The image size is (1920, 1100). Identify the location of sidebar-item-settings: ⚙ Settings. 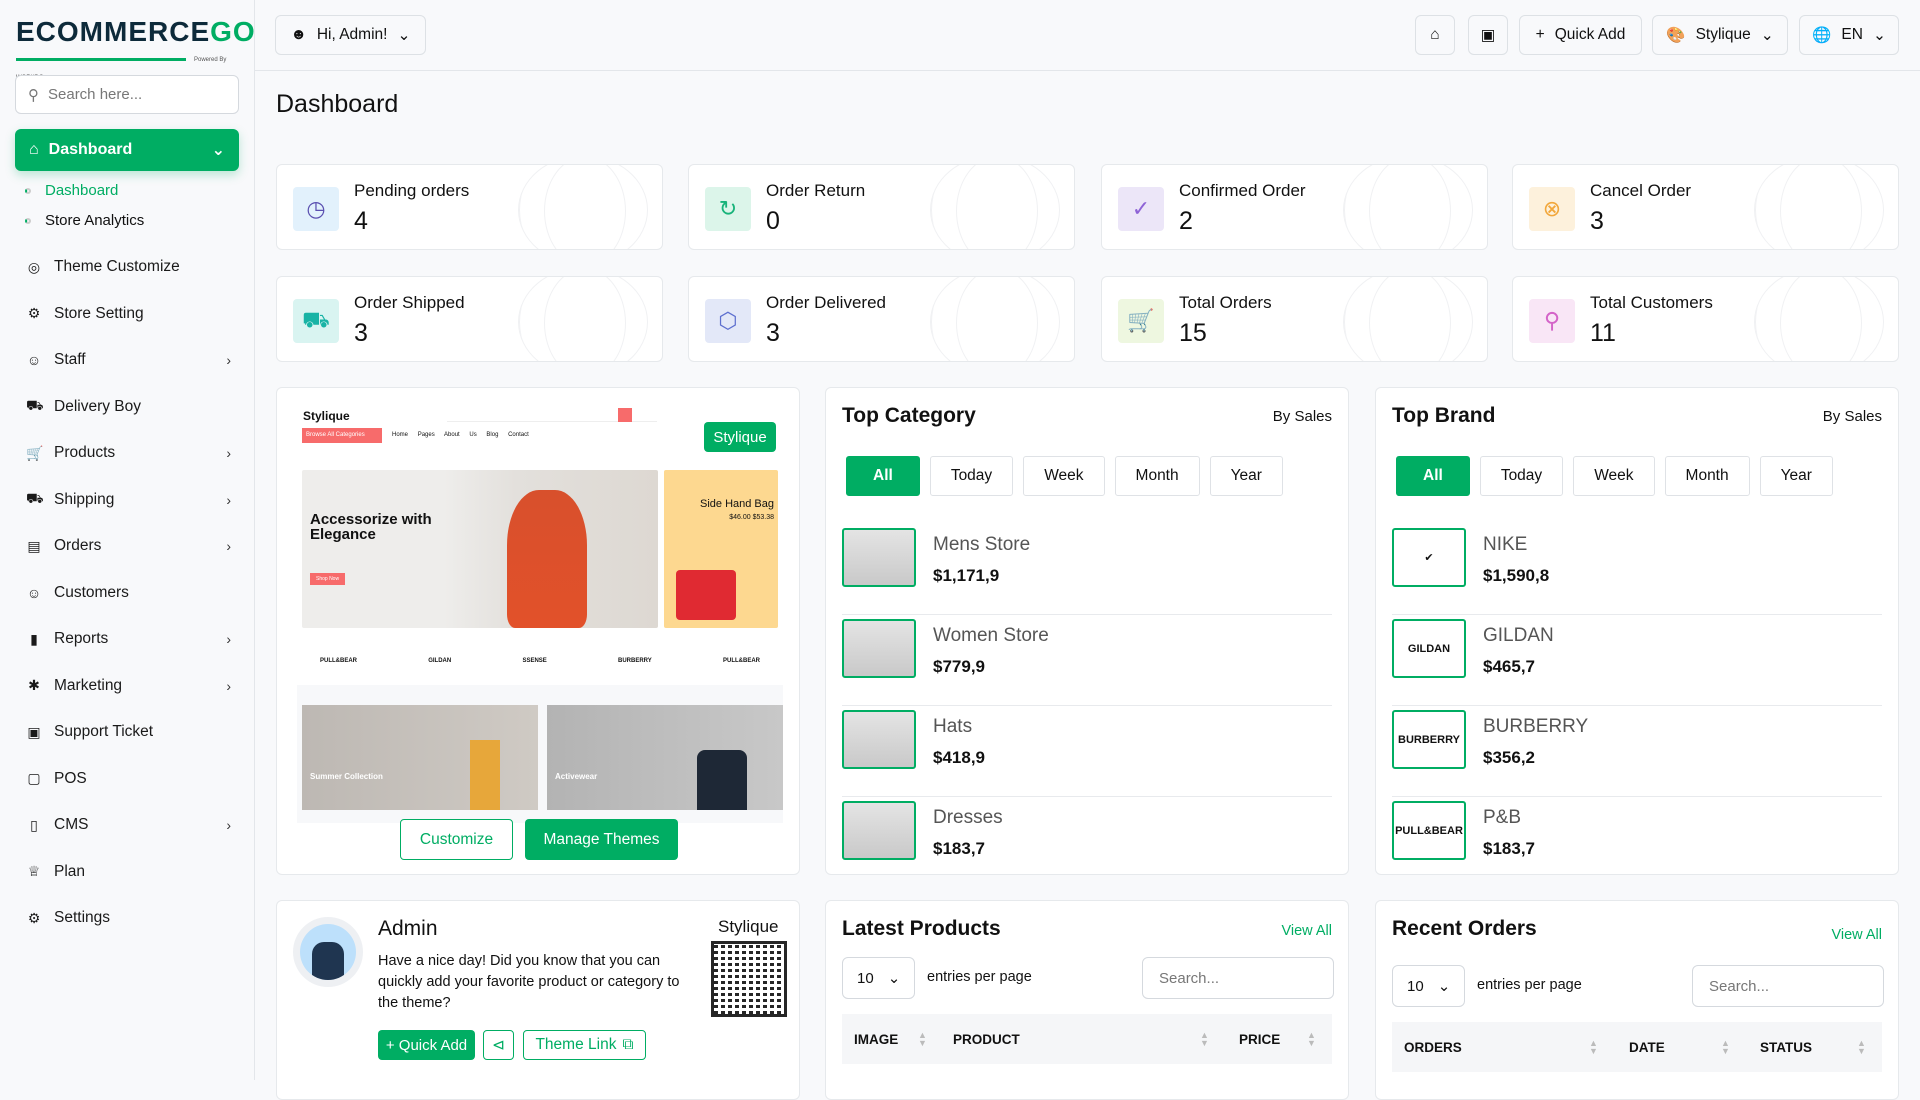
(128, 918).